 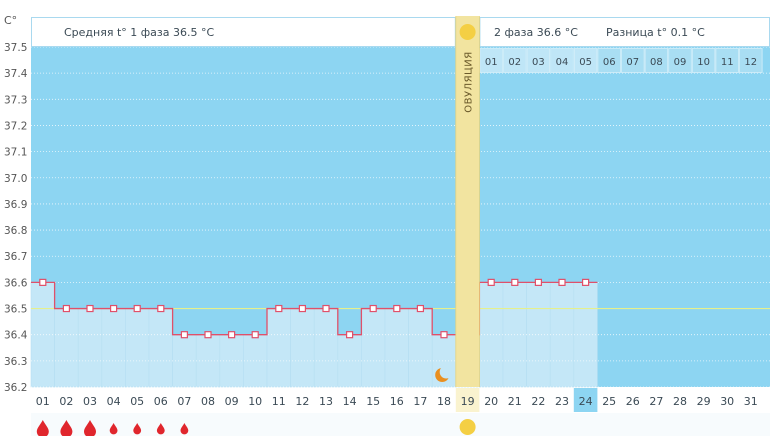 I want to click on x-tick-label: 05, so click(x=137, y=401).